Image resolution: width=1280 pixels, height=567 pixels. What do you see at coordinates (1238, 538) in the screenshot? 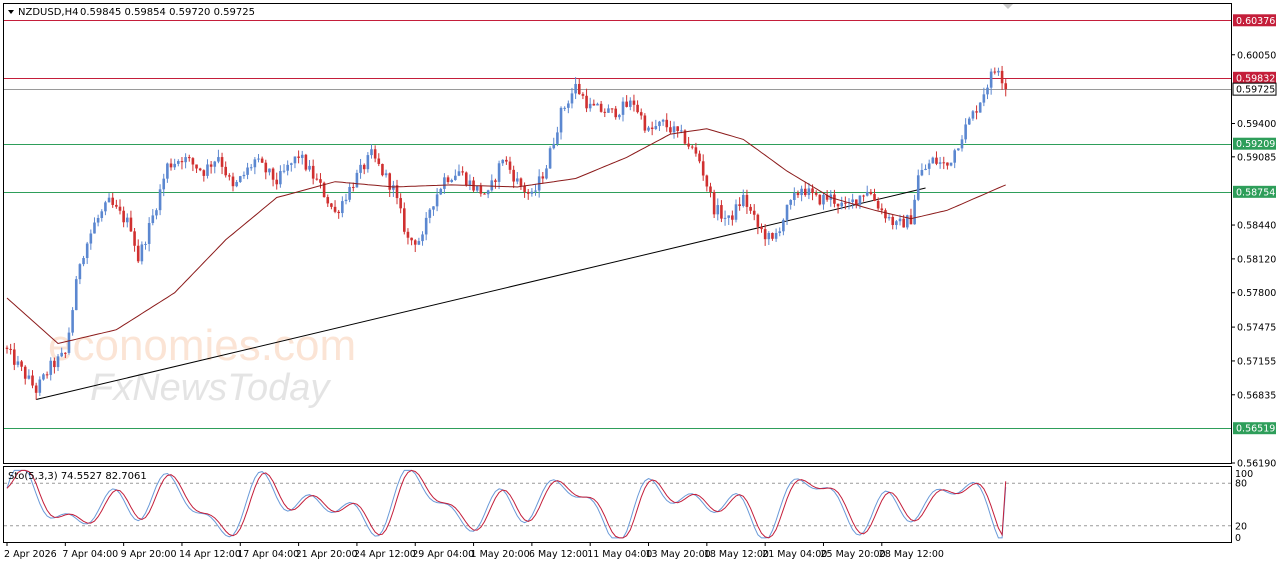
I see `stoch-level-label: 0` at bounding box center [1238, 538].